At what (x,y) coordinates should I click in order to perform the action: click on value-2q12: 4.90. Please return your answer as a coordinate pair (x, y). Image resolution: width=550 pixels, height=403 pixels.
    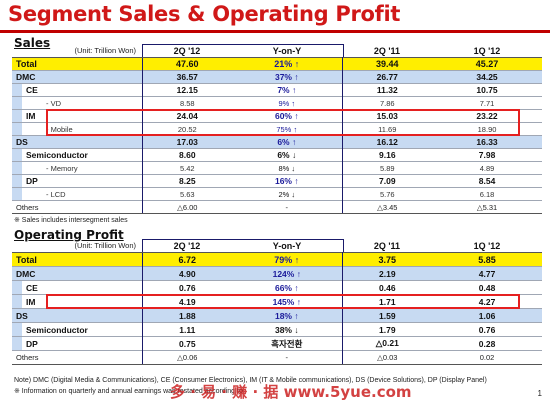
    Looking at the image, I should click on (187, 273).